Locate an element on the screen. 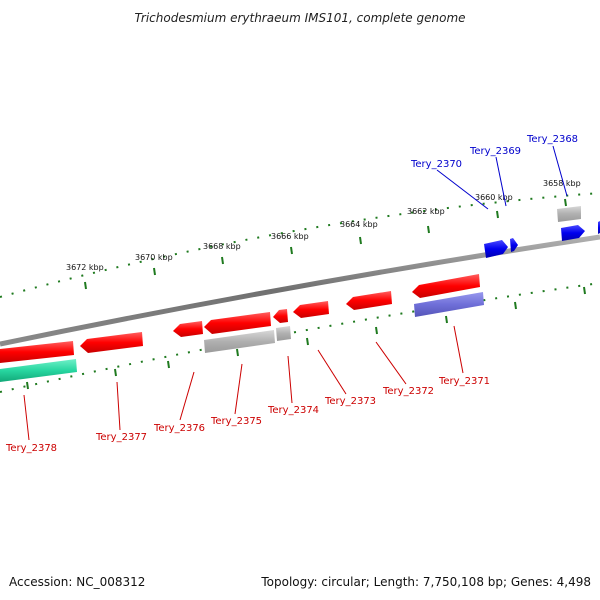 The height and width of the screenshot is (600, 600). scale-label: 3662 kbp is located at coordinates (426, 211).